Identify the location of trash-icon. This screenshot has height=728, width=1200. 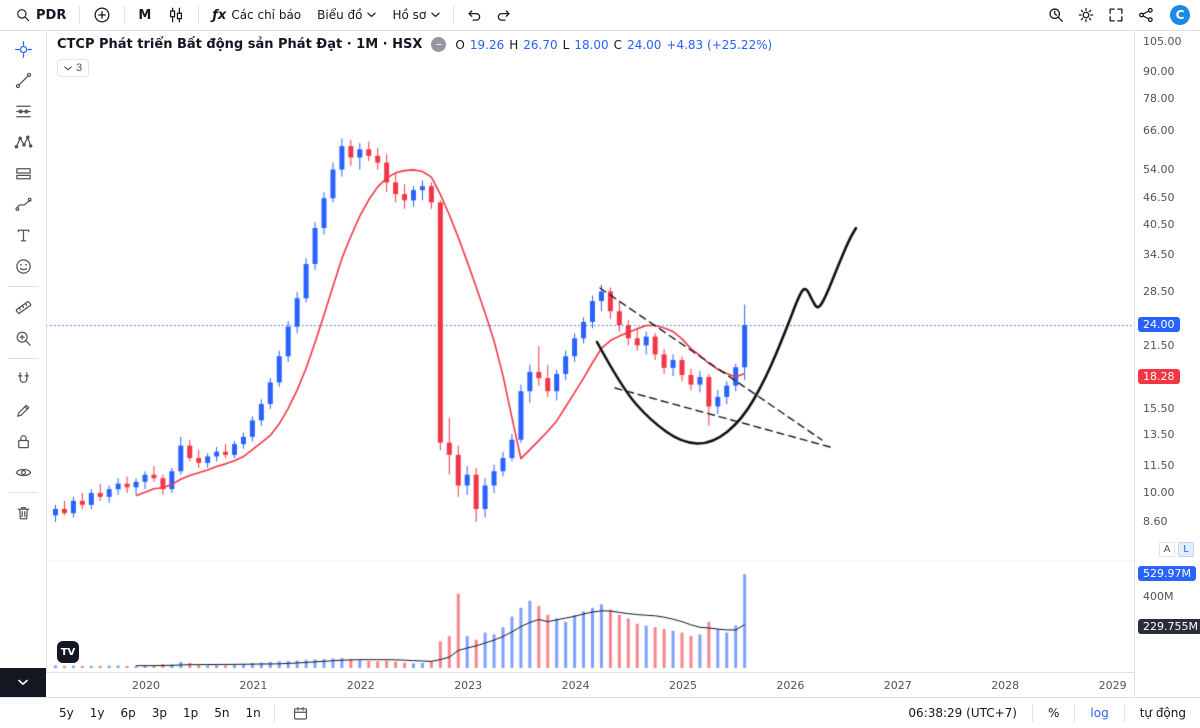
(23, 513).